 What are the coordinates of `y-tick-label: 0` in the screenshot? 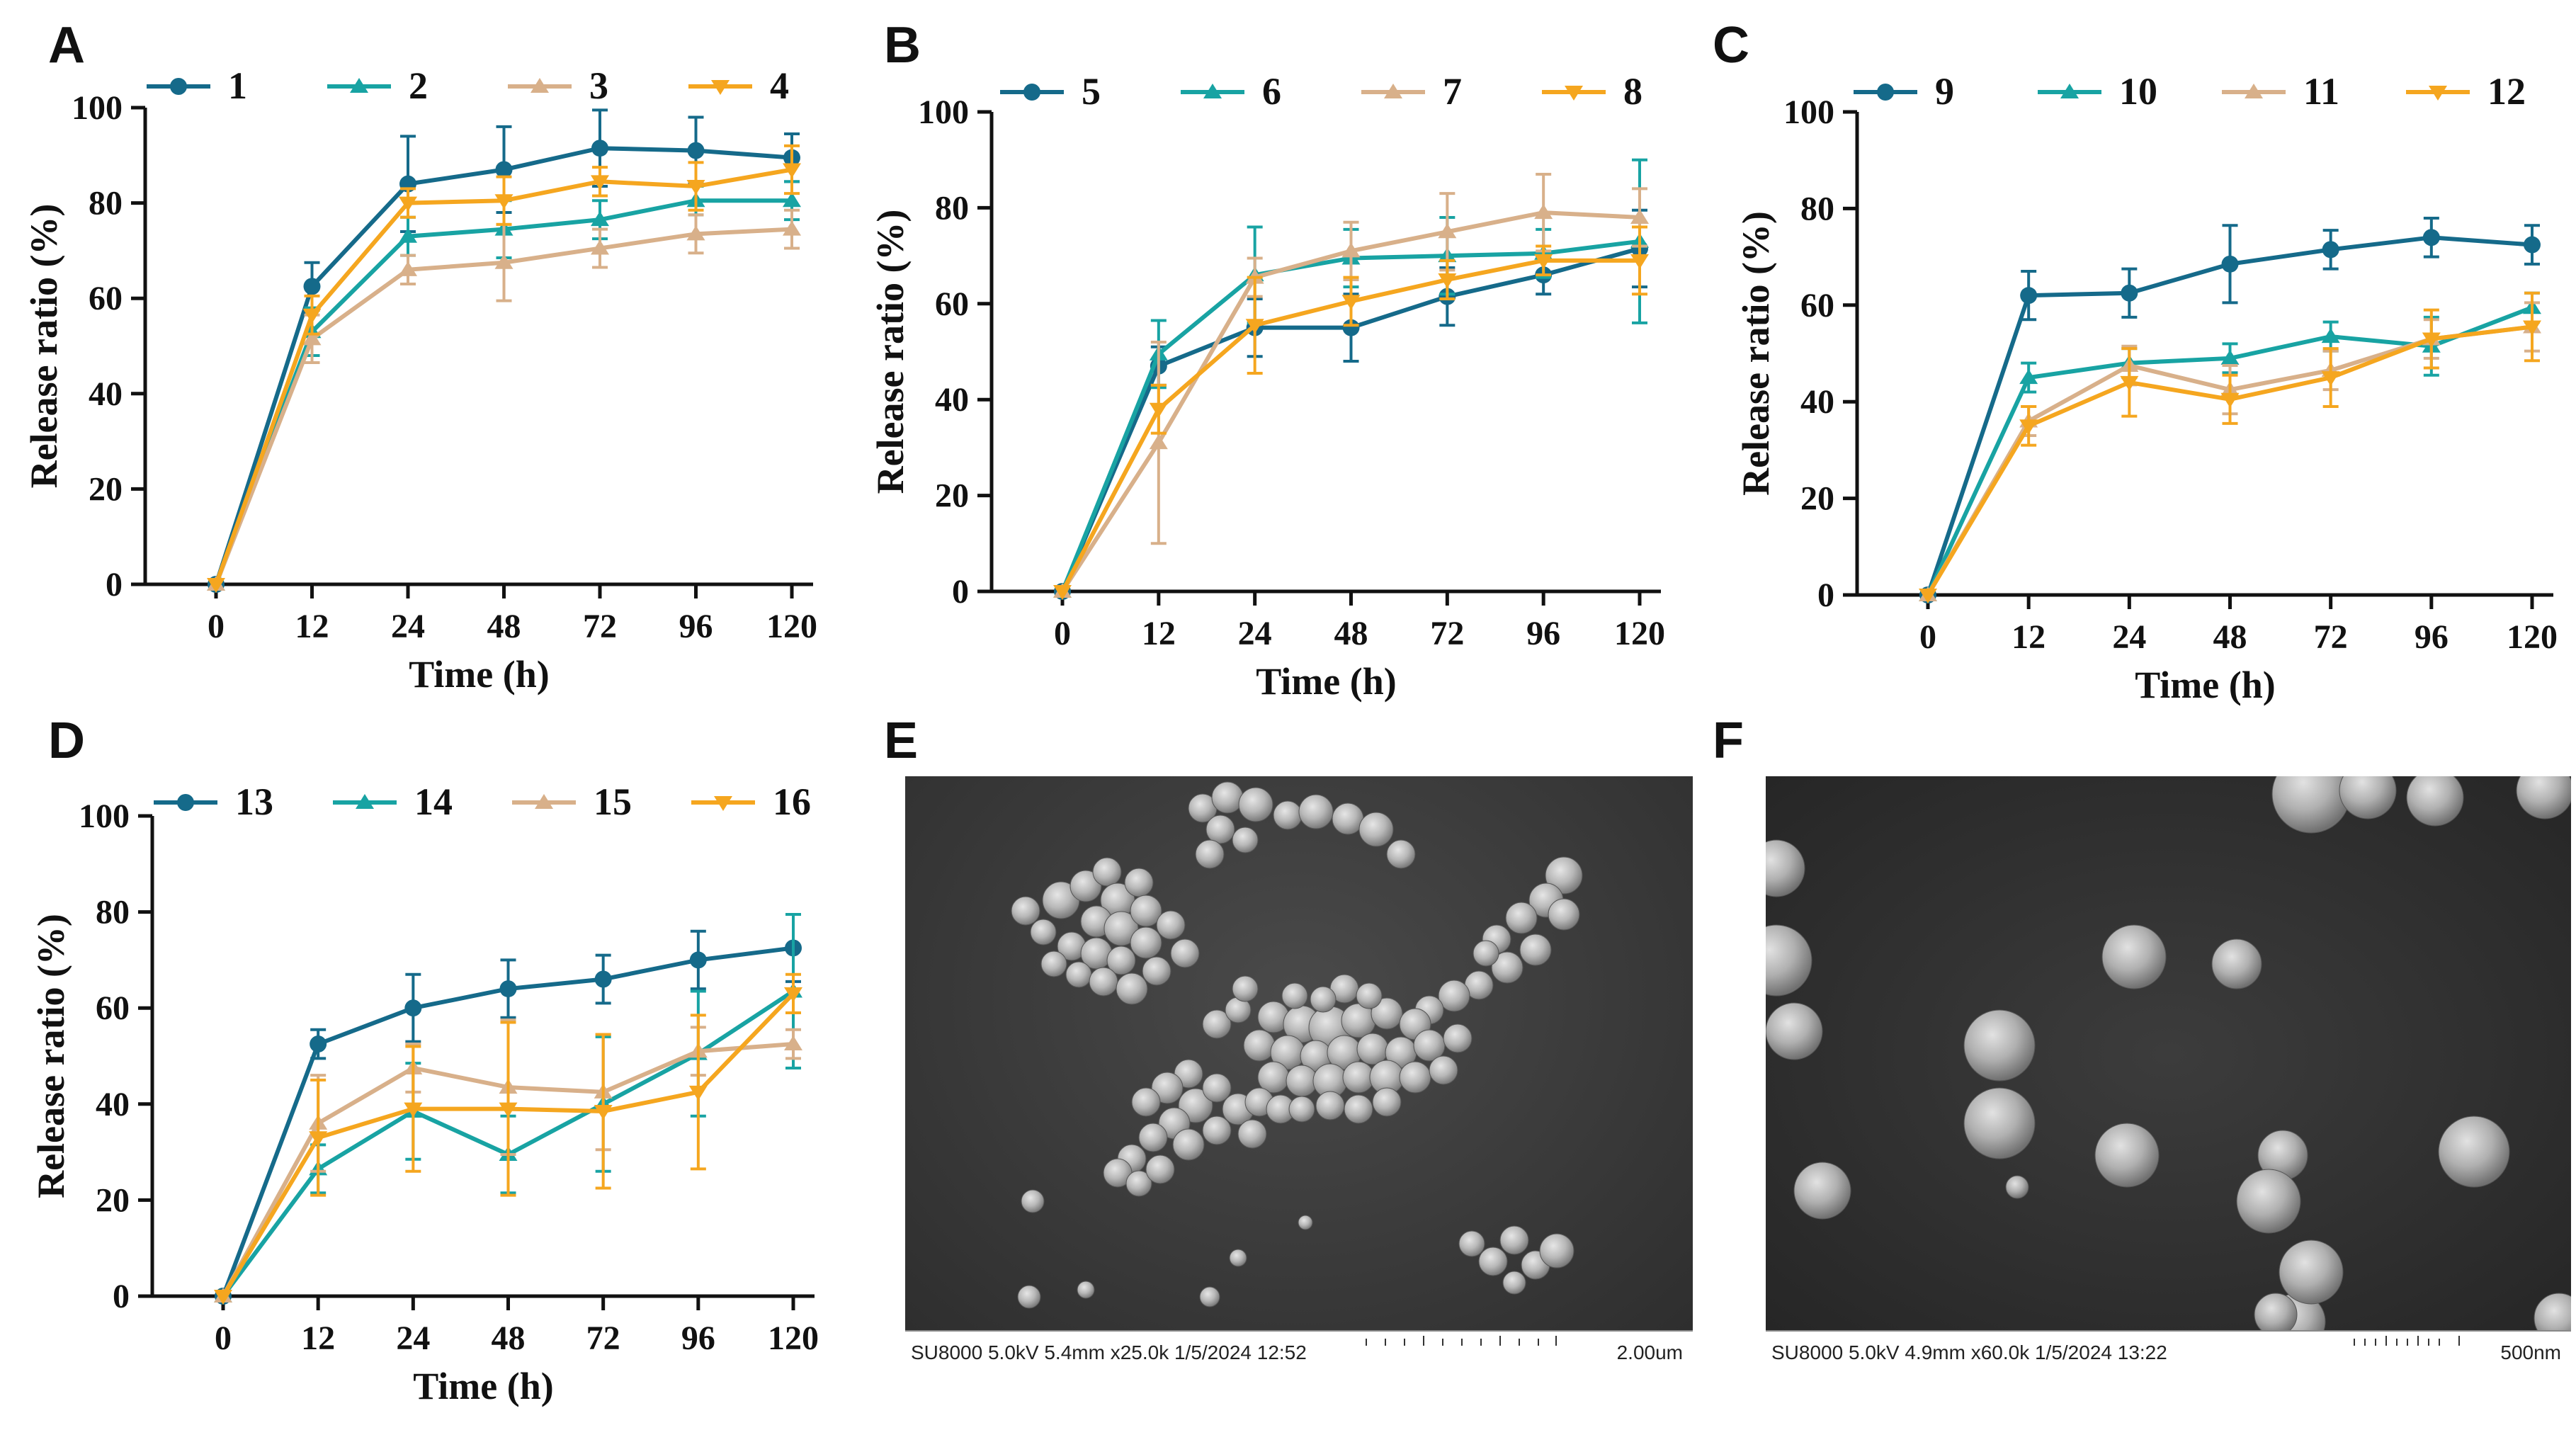 It's located at (960, 592).